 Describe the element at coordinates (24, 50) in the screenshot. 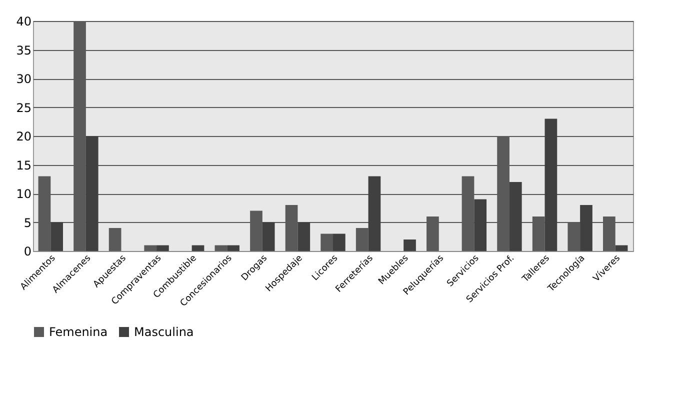

I see `y-tick-label: 35` at that location.